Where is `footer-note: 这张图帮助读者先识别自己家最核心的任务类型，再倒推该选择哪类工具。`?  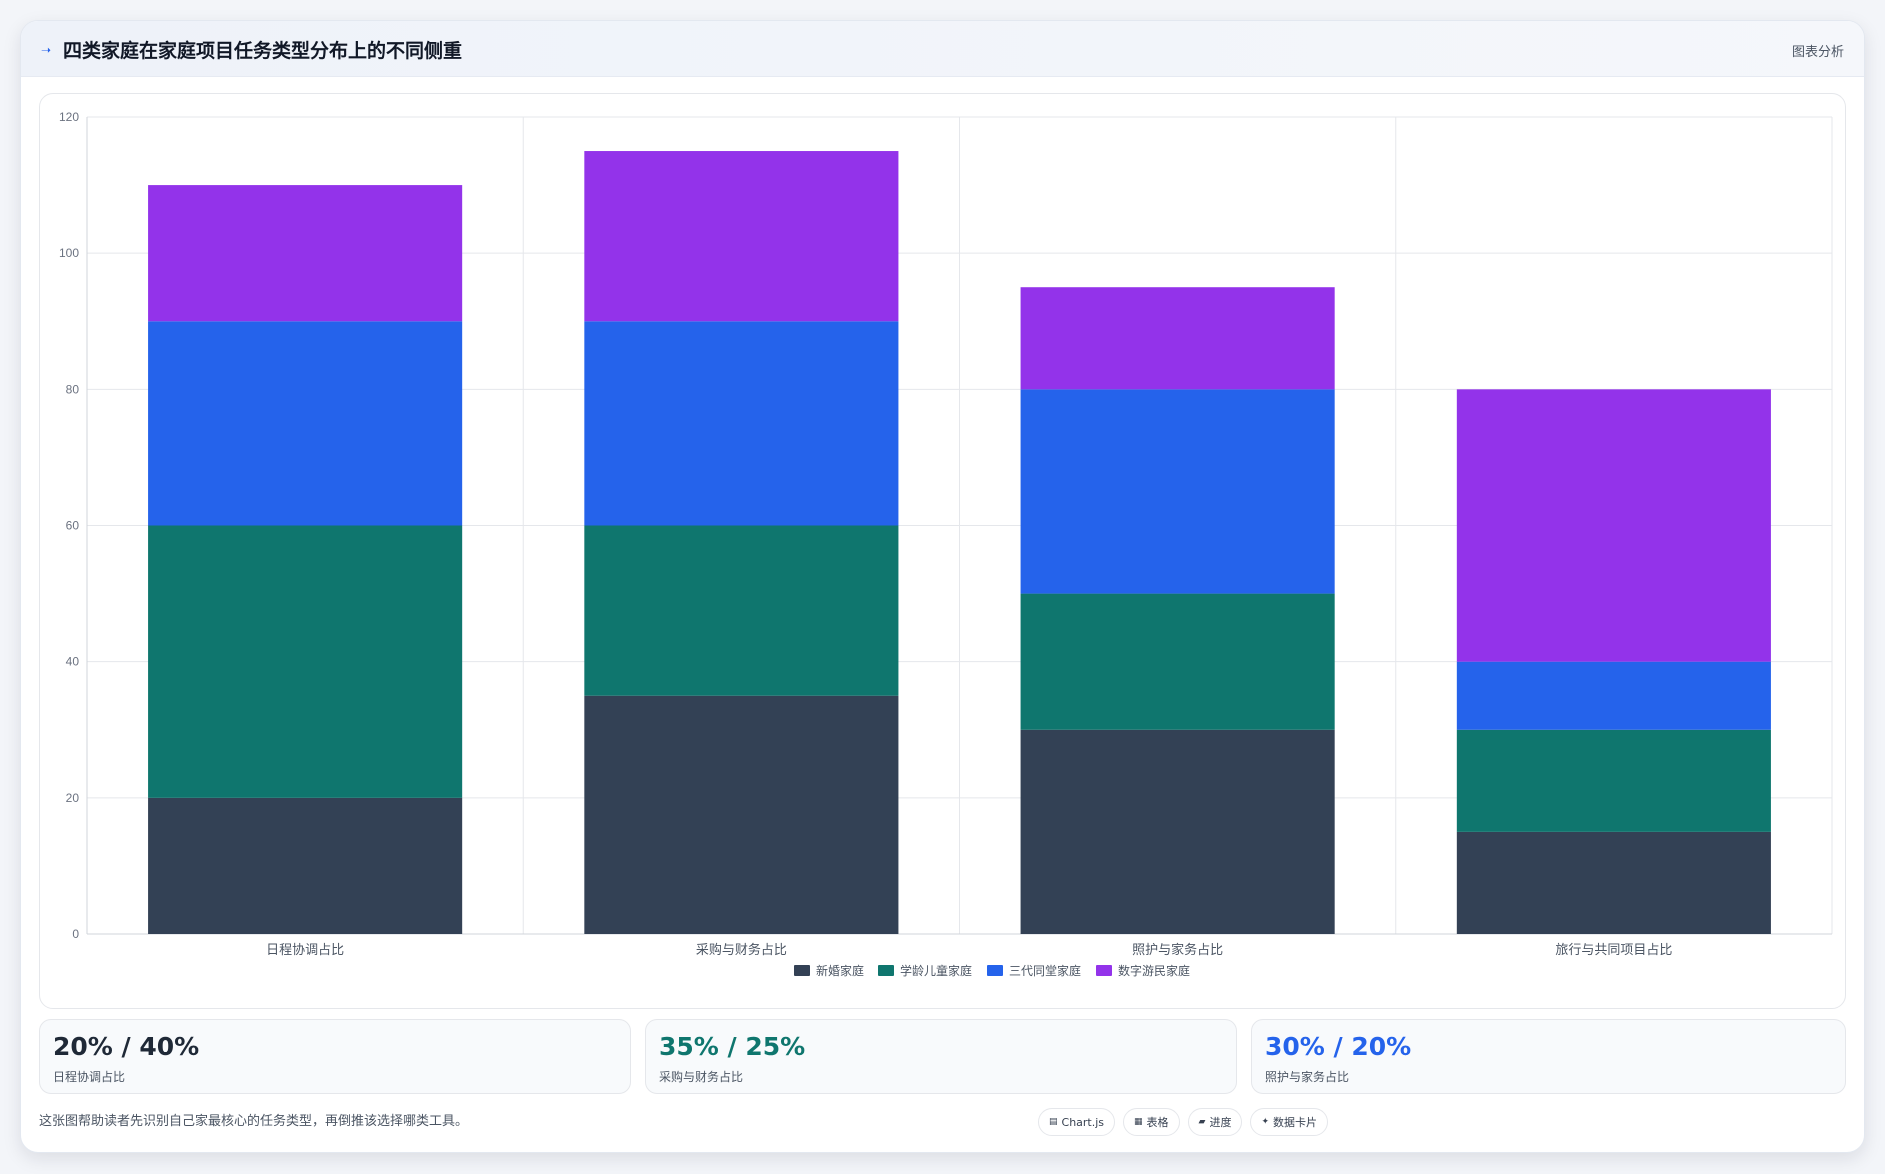
footer-note: 这张图帮助读者先识别自己家最核心的任务类型，再倒推该选择哪类工具。 is located at coordinates (254, 1121).